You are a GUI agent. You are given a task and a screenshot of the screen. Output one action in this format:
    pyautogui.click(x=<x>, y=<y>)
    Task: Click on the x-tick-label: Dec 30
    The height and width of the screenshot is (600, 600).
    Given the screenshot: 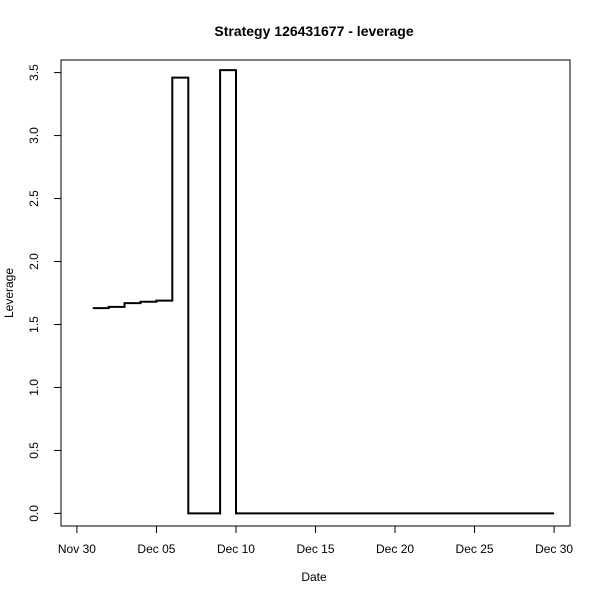 What is the action you would take?
    pyautogui.click(x=554, y=549)
    